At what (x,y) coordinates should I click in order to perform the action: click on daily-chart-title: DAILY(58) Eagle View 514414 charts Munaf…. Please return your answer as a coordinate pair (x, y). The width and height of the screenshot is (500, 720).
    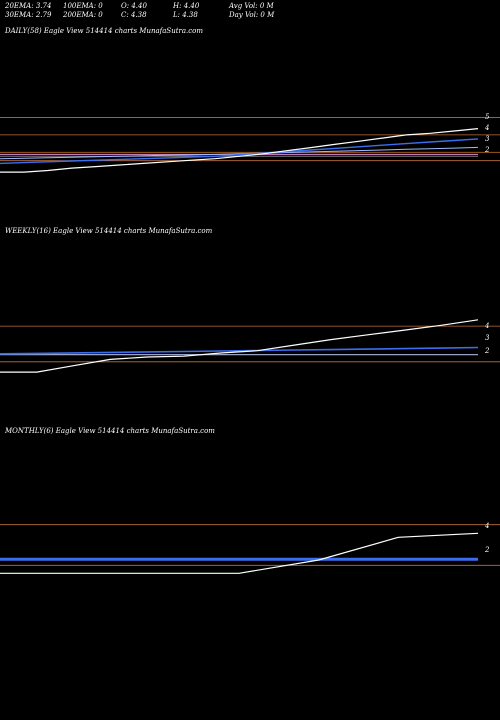
    Looking at the image, I should click on (104, 31).